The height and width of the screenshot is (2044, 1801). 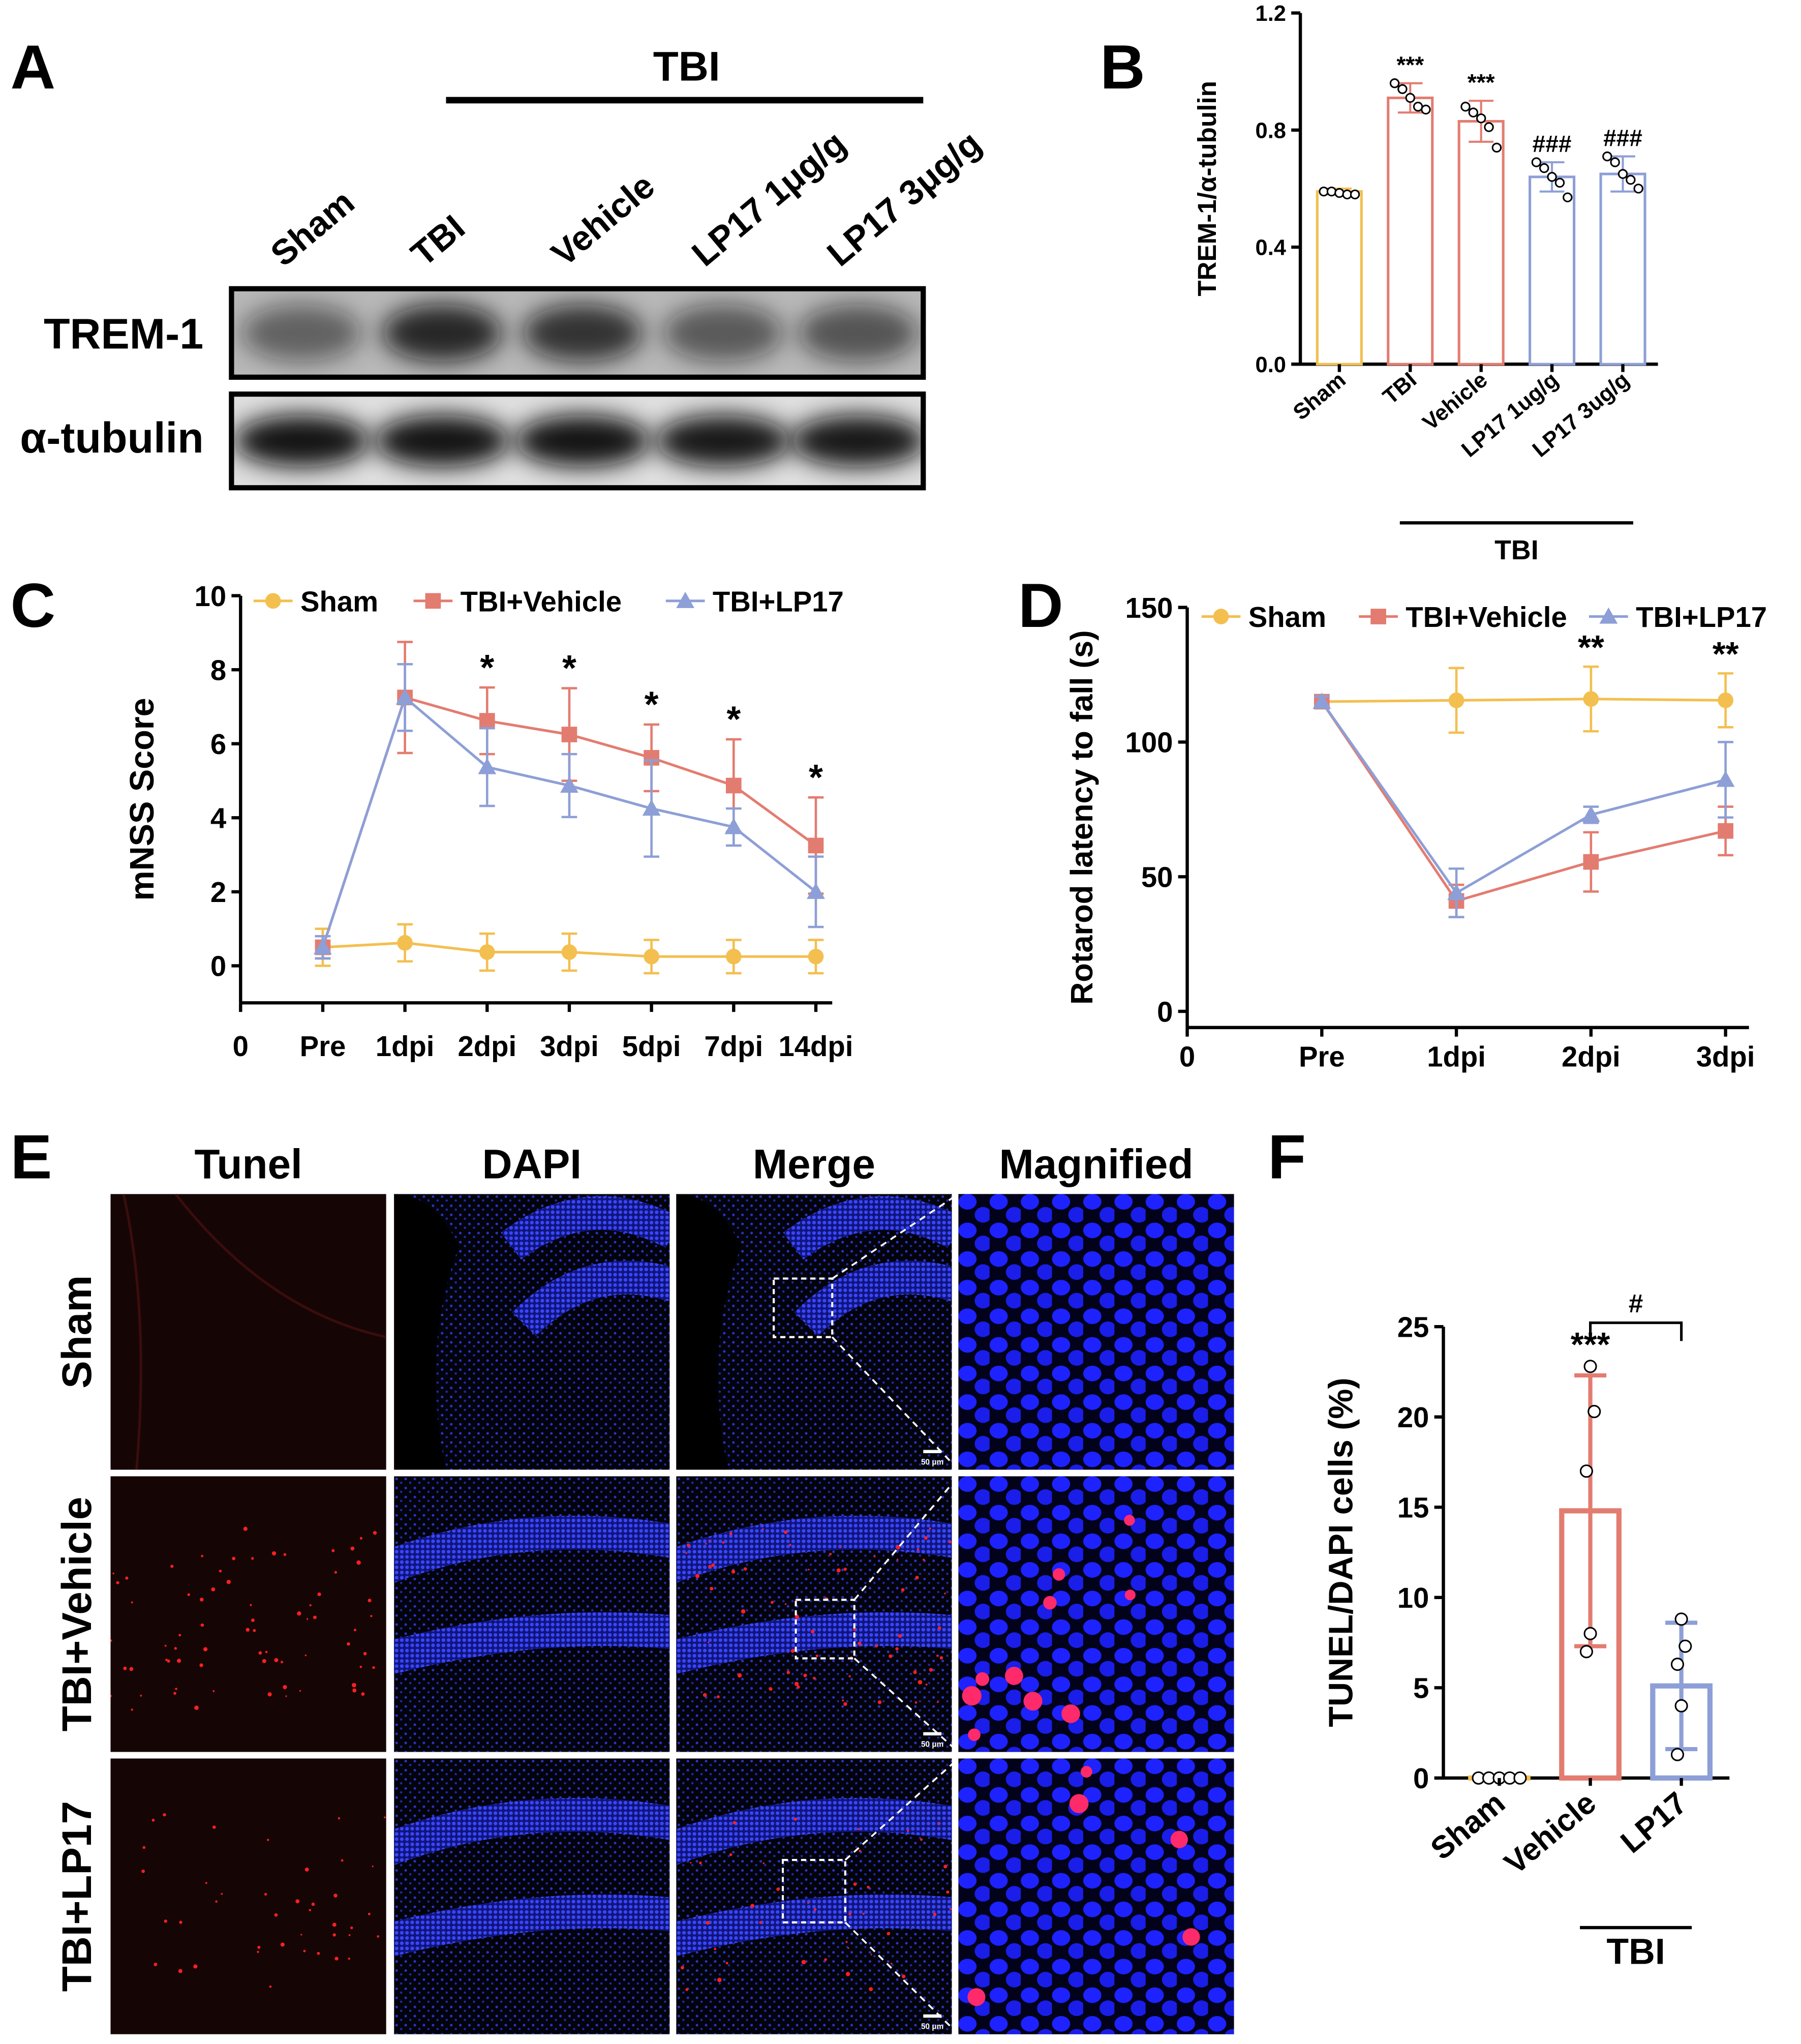 I want to click on magnified-field, so click(x=1096, y=1896).